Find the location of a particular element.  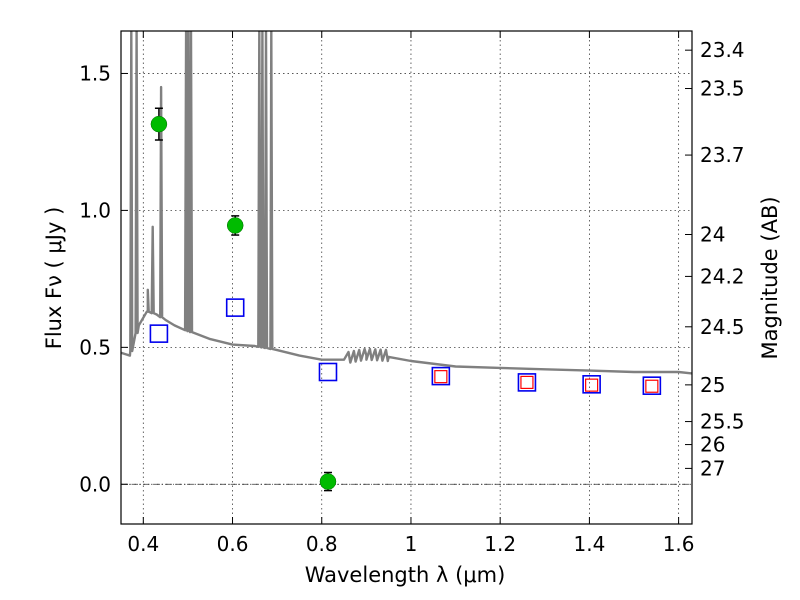

x-tick-label: 1.6 is located at coordinates (679, 544).